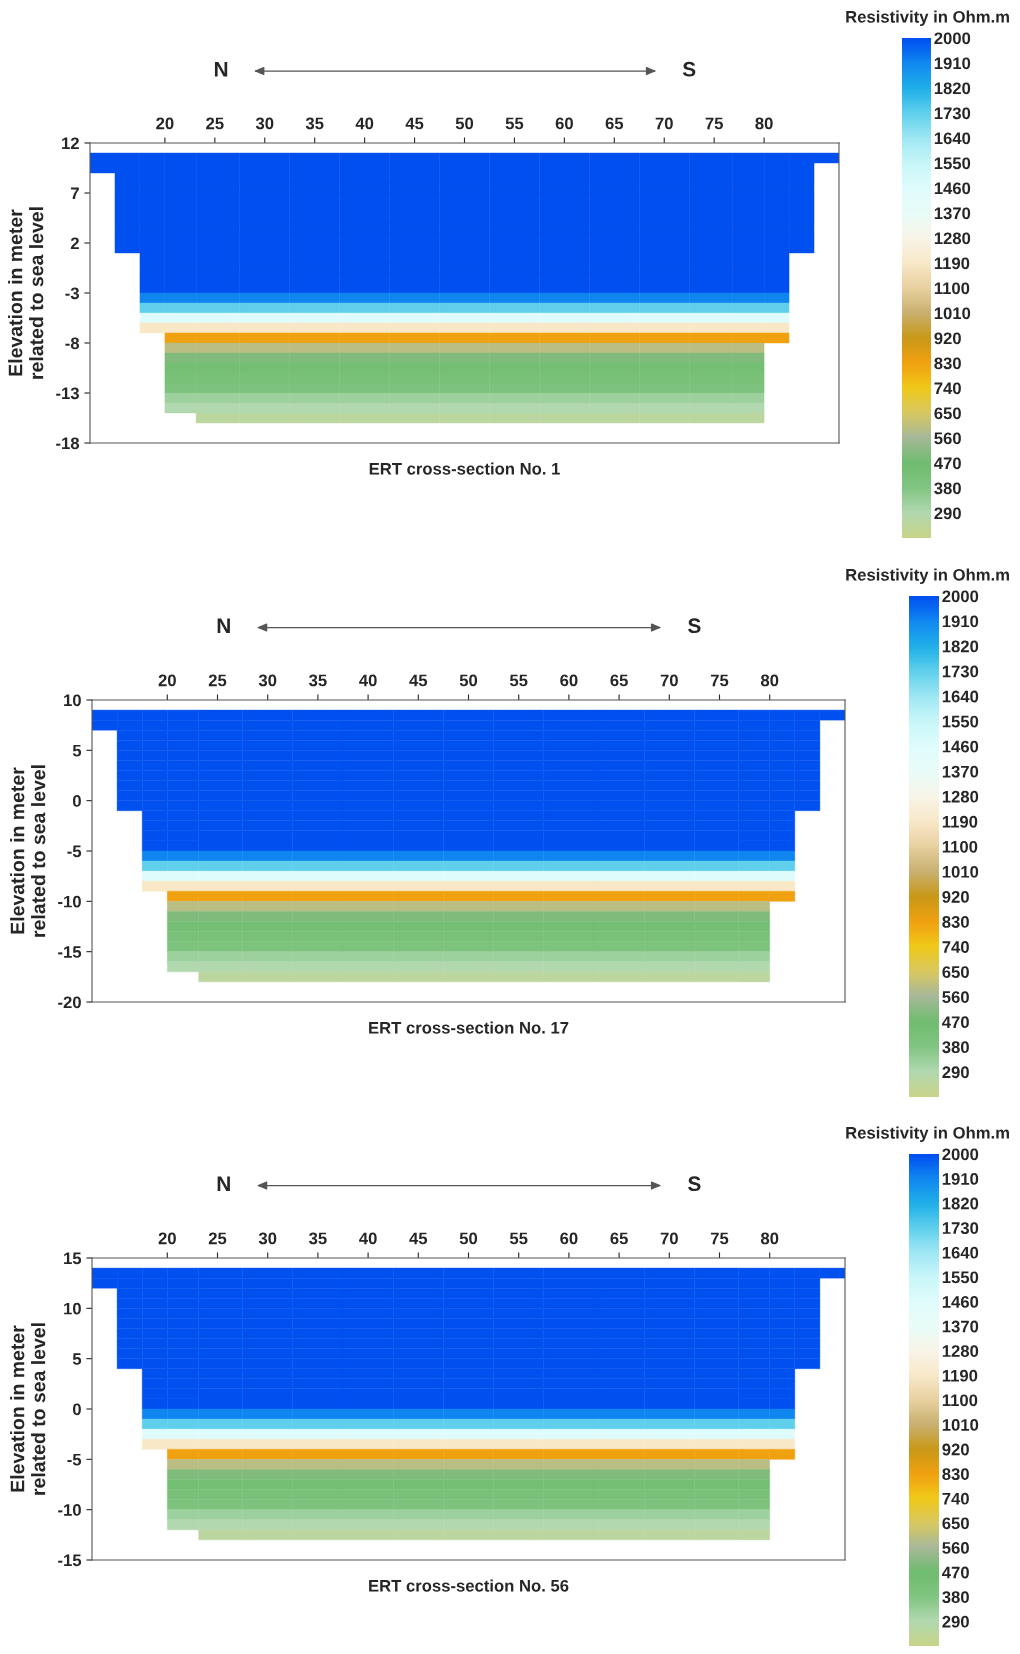  What do you see at coordinates (72, 293) in the screenshot?
I see `y-tick-label: -3` at bounding box center [72, 293].